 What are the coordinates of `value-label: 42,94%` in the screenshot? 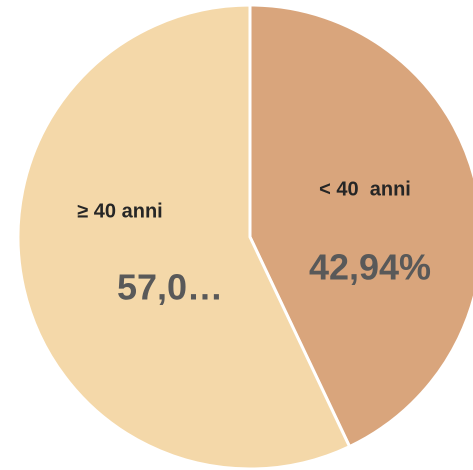 It's located at (370, 267).